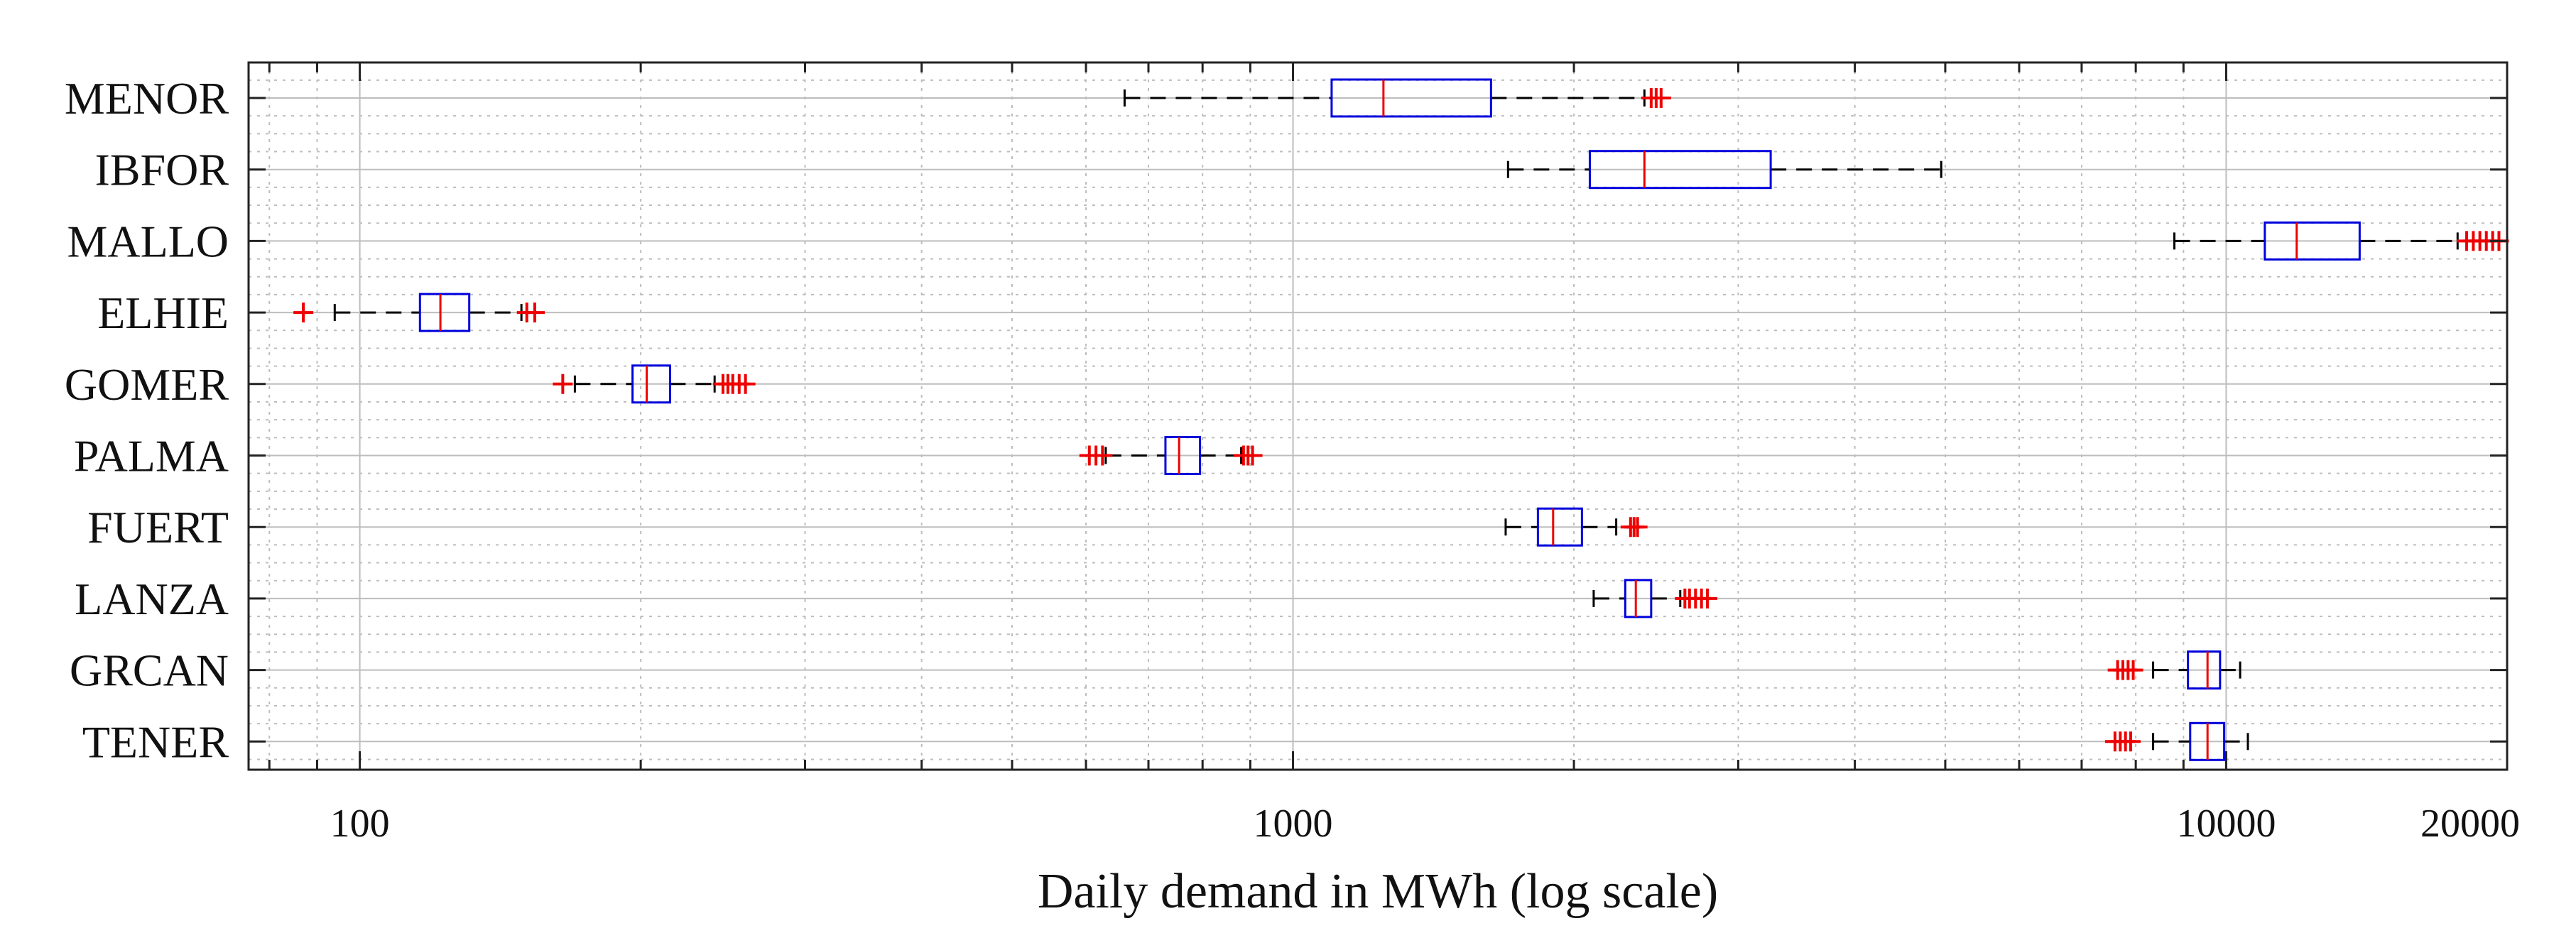 Image resolution: width=2576 pixels, height=938 pixels. I want to click on y-label-grcan: GRCAN, so click(150, 671).